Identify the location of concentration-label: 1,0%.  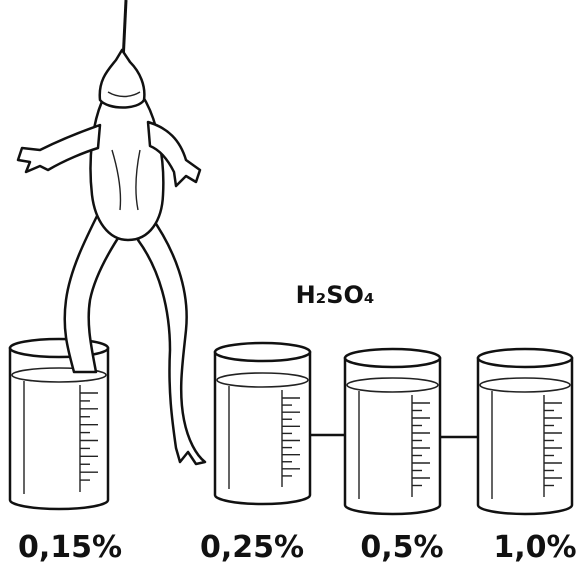
(534, 547).